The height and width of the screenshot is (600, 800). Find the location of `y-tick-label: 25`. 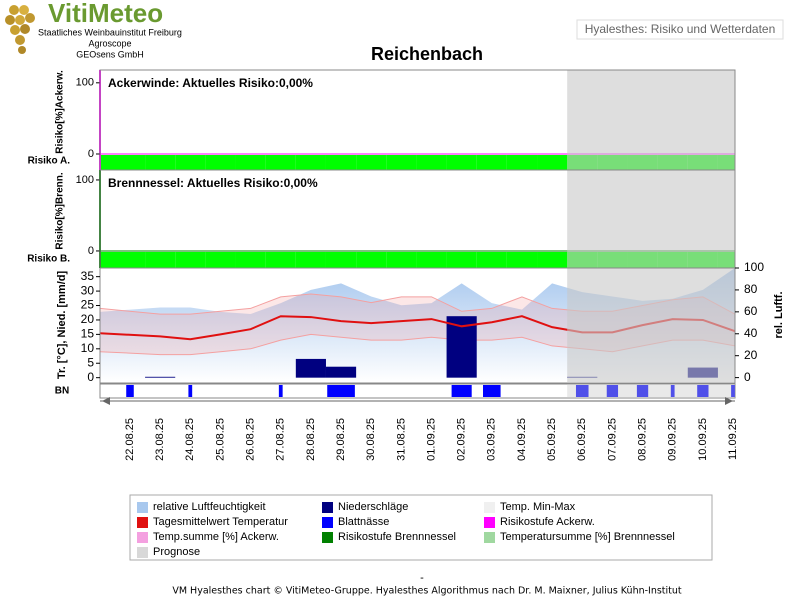

y-tick-label: 25 is located at coordinates (88, 305).